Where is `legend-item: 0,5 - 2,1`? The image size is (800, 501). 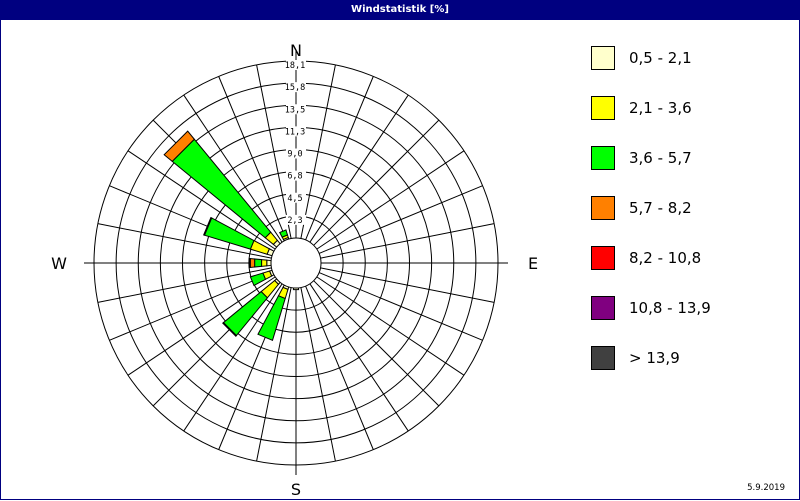 legend-item: 0,5 - 2,1 is located at coordinates (691, 59).